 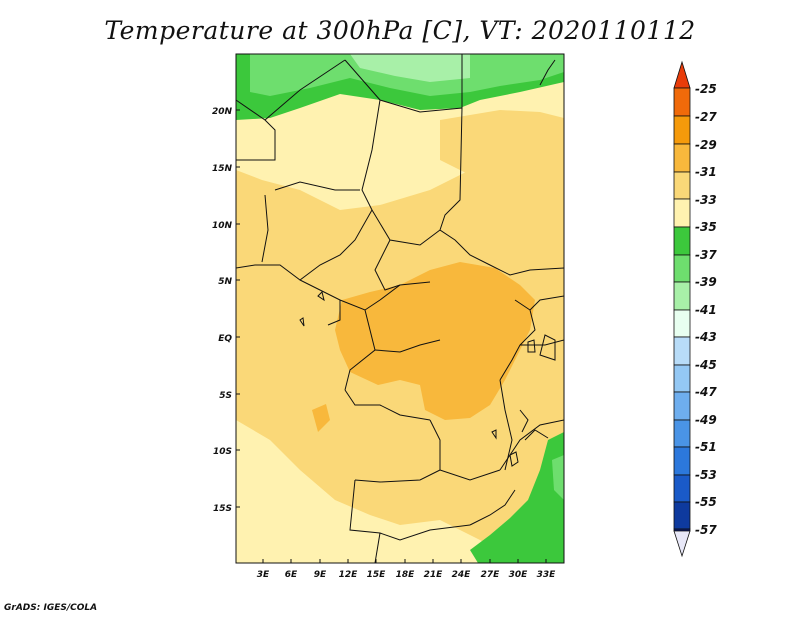 I want to click on lat-label-5n: 5N, so click(x=225, y=282).